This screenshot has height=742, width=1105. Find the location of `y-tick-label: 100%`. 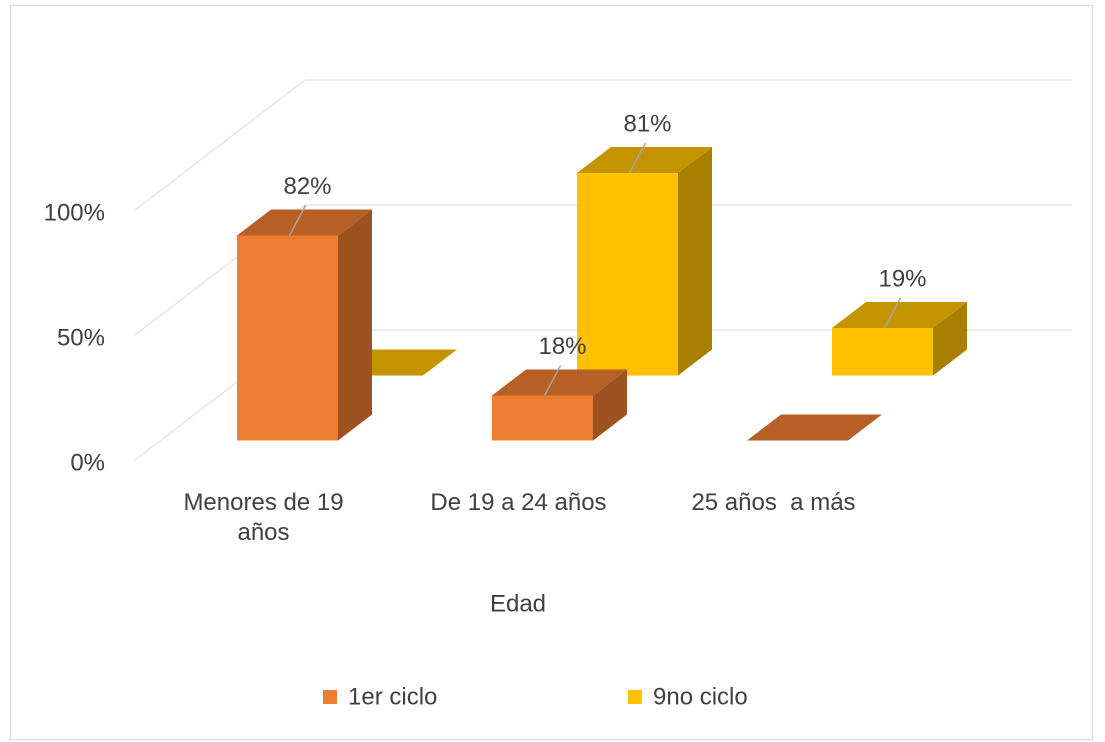

y-tick-label: 100% is located at coordinates (74, 212).